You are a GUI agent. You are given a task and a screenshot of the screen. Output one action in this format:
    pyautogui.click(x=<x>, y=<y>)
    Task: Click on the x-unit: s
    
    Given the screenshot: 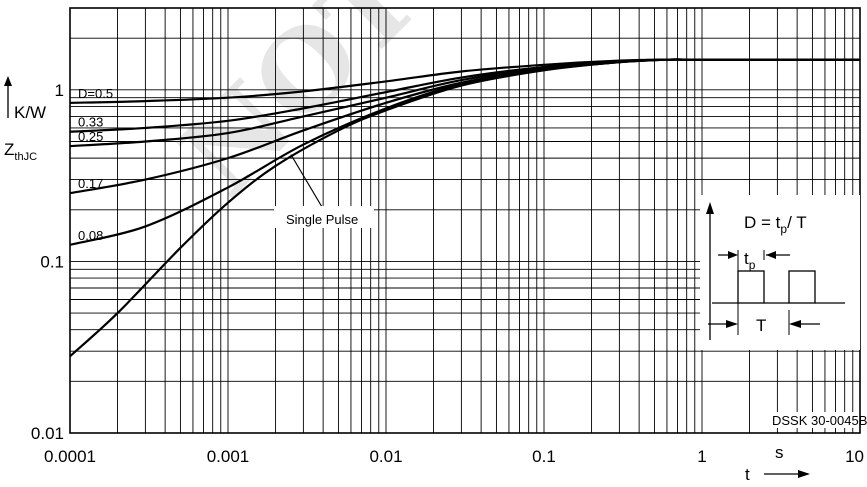 What is the action you would take?
    pyautogui.click(x=779, y=452)
    